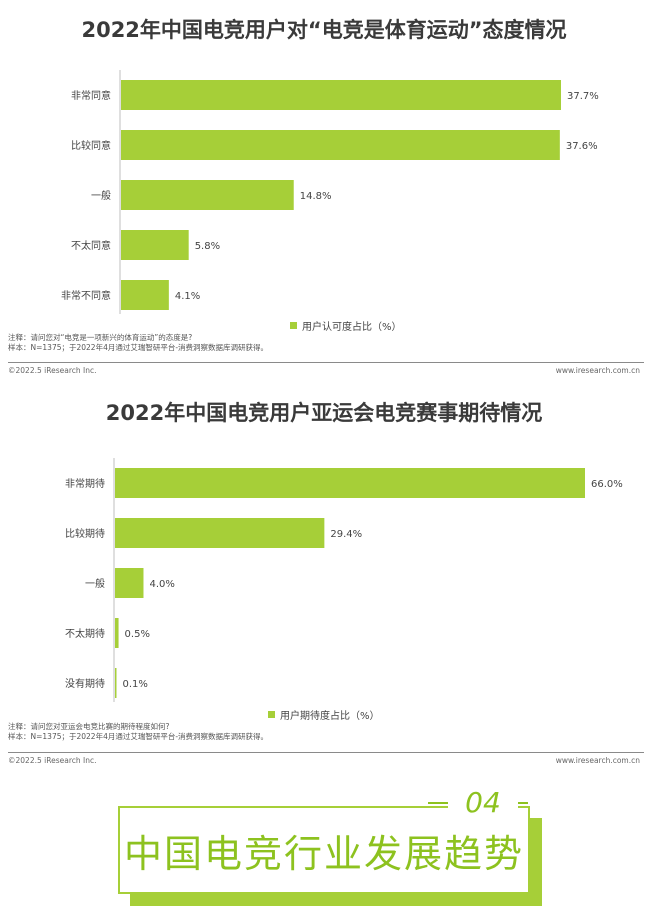 The height and width of the screenshot is (916, 648). I want to click on section-title: 中国电竞行业发展趋势, so click(323, 853).